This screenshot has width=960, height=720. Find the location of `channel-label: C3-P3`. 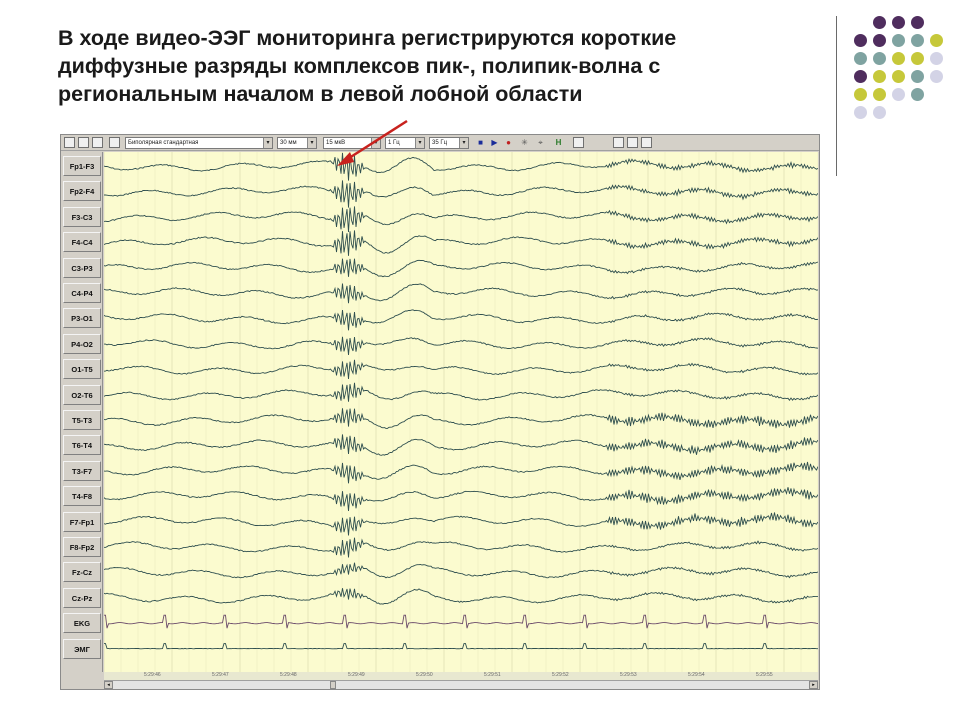

channel-label: C3-P3 is located at coordinates (82, 267).